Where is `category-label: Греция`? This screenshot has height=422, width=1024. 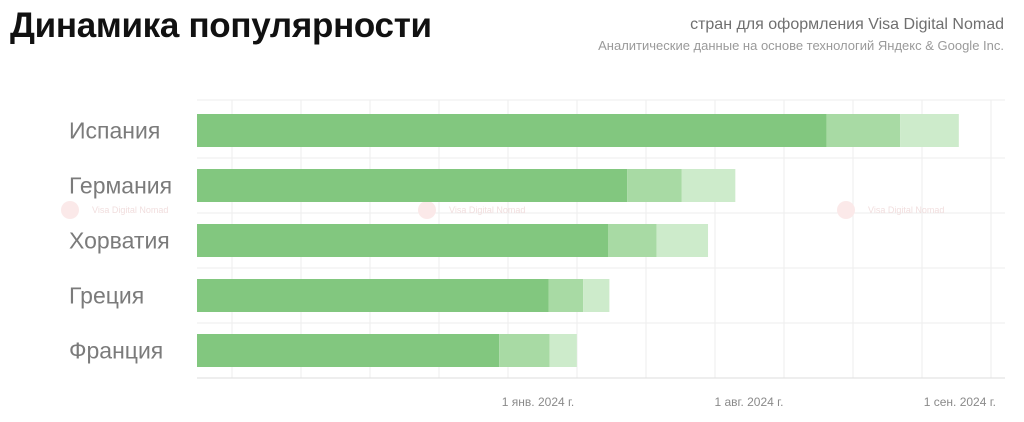
category-label: Греция is located at coordinates (106, 296).